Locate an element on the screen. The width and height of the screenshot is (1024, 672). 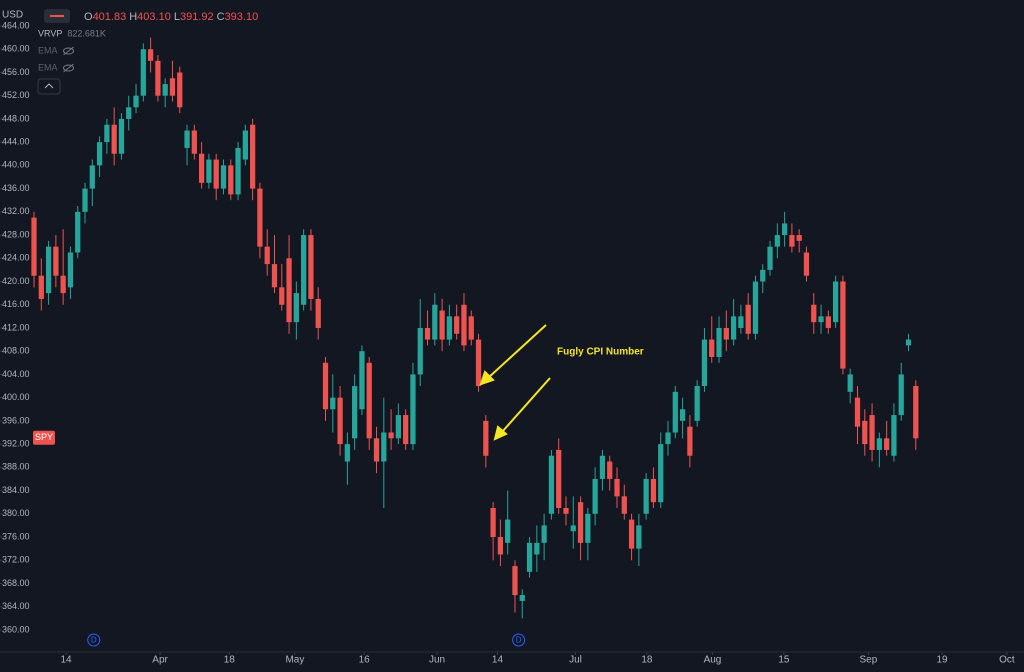
symbol-tag is located at coordinates (44, 437).